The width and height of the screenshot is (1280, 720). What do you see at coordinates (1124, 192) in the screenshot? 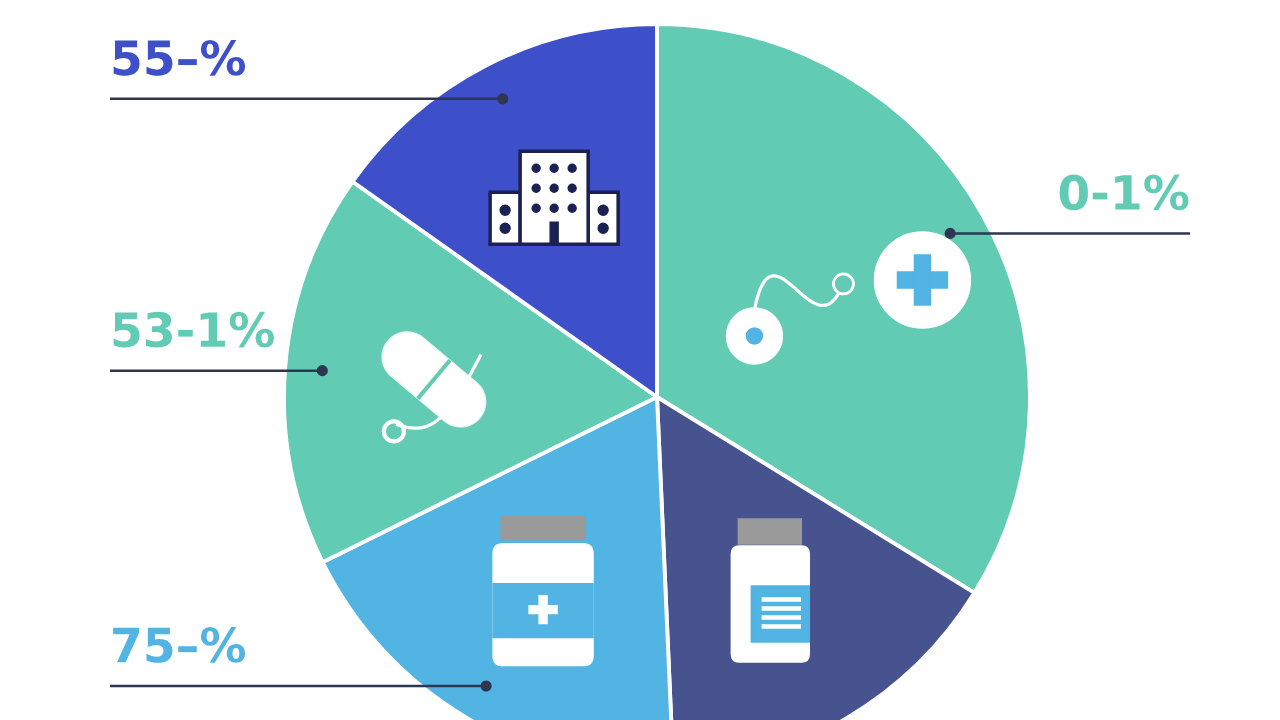
I see `slice-label: 0-1%` at bounding box center [1124, 192].